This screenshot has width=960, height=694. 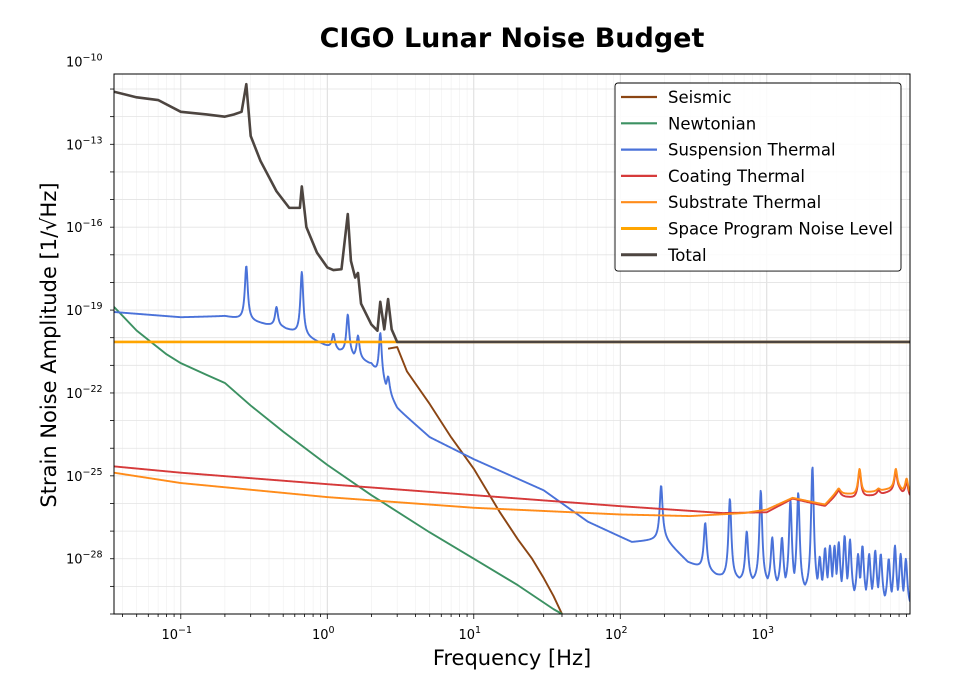 I want to click on x-tick-label: 10⁻¹, so click(x=177, y=634).